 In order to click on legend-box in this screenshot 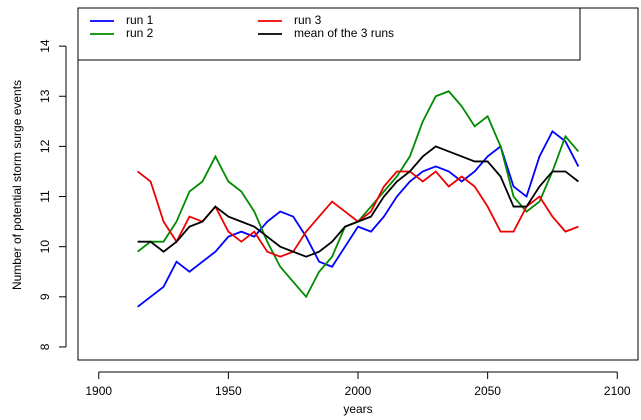, I will do `click(329, 34)`.